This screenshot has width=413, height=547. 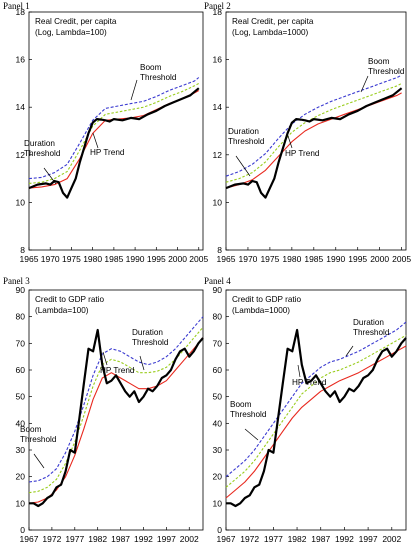 I want to click on chart-subtitle: (Log, Lambda=100), so click(x=71, y=32).